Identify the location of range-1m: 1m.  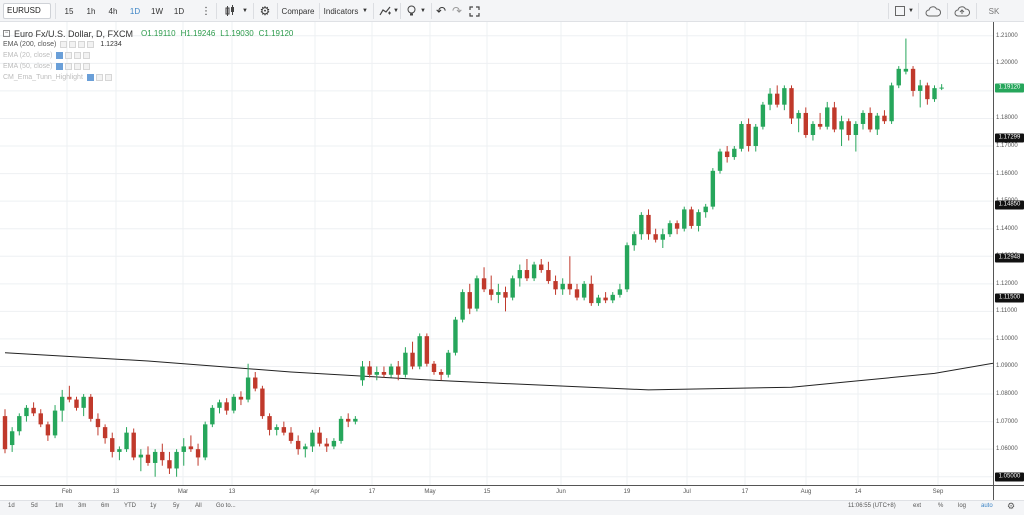
(59, 506).